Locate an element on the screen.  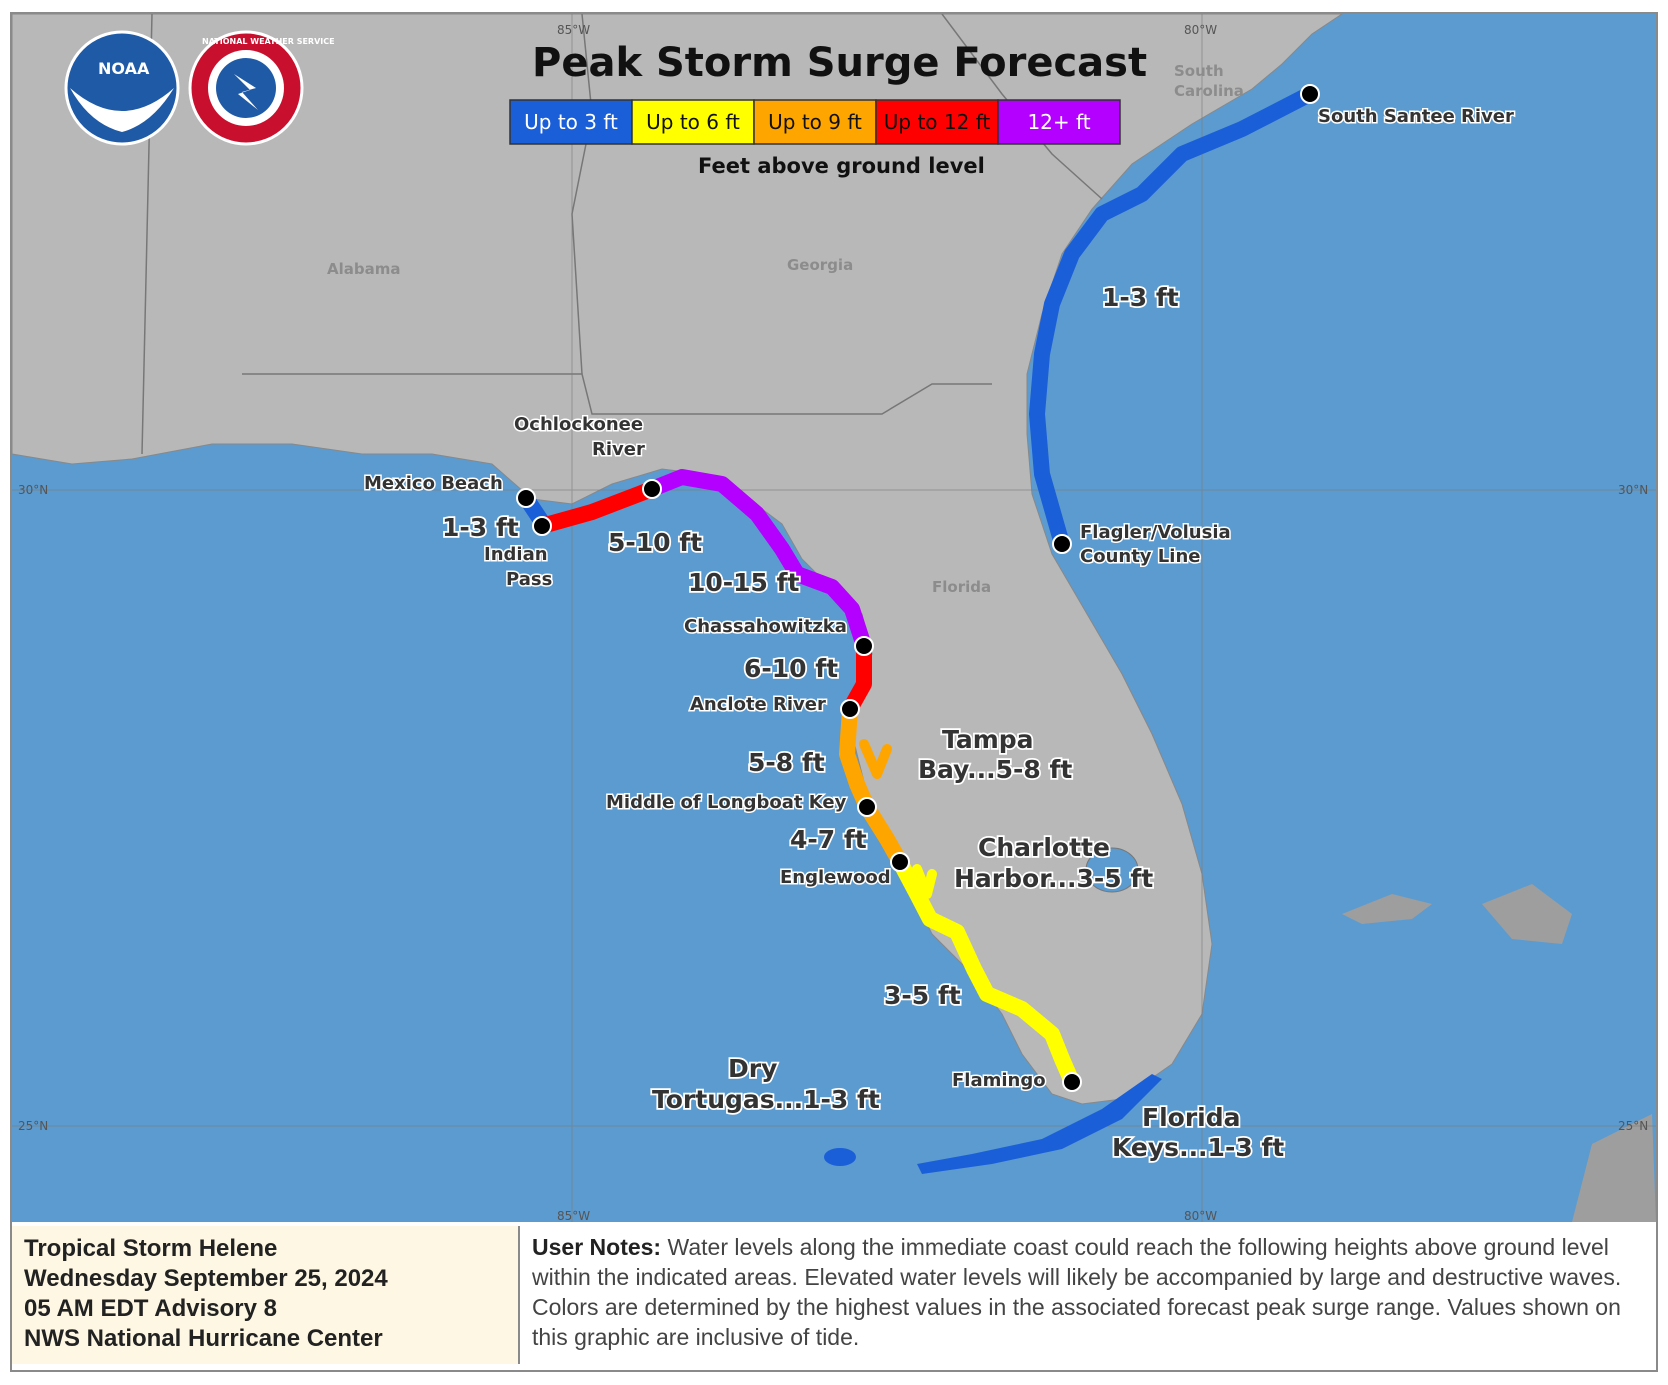
surge-label: 5-10 ft is located at coordinates (655, 542).